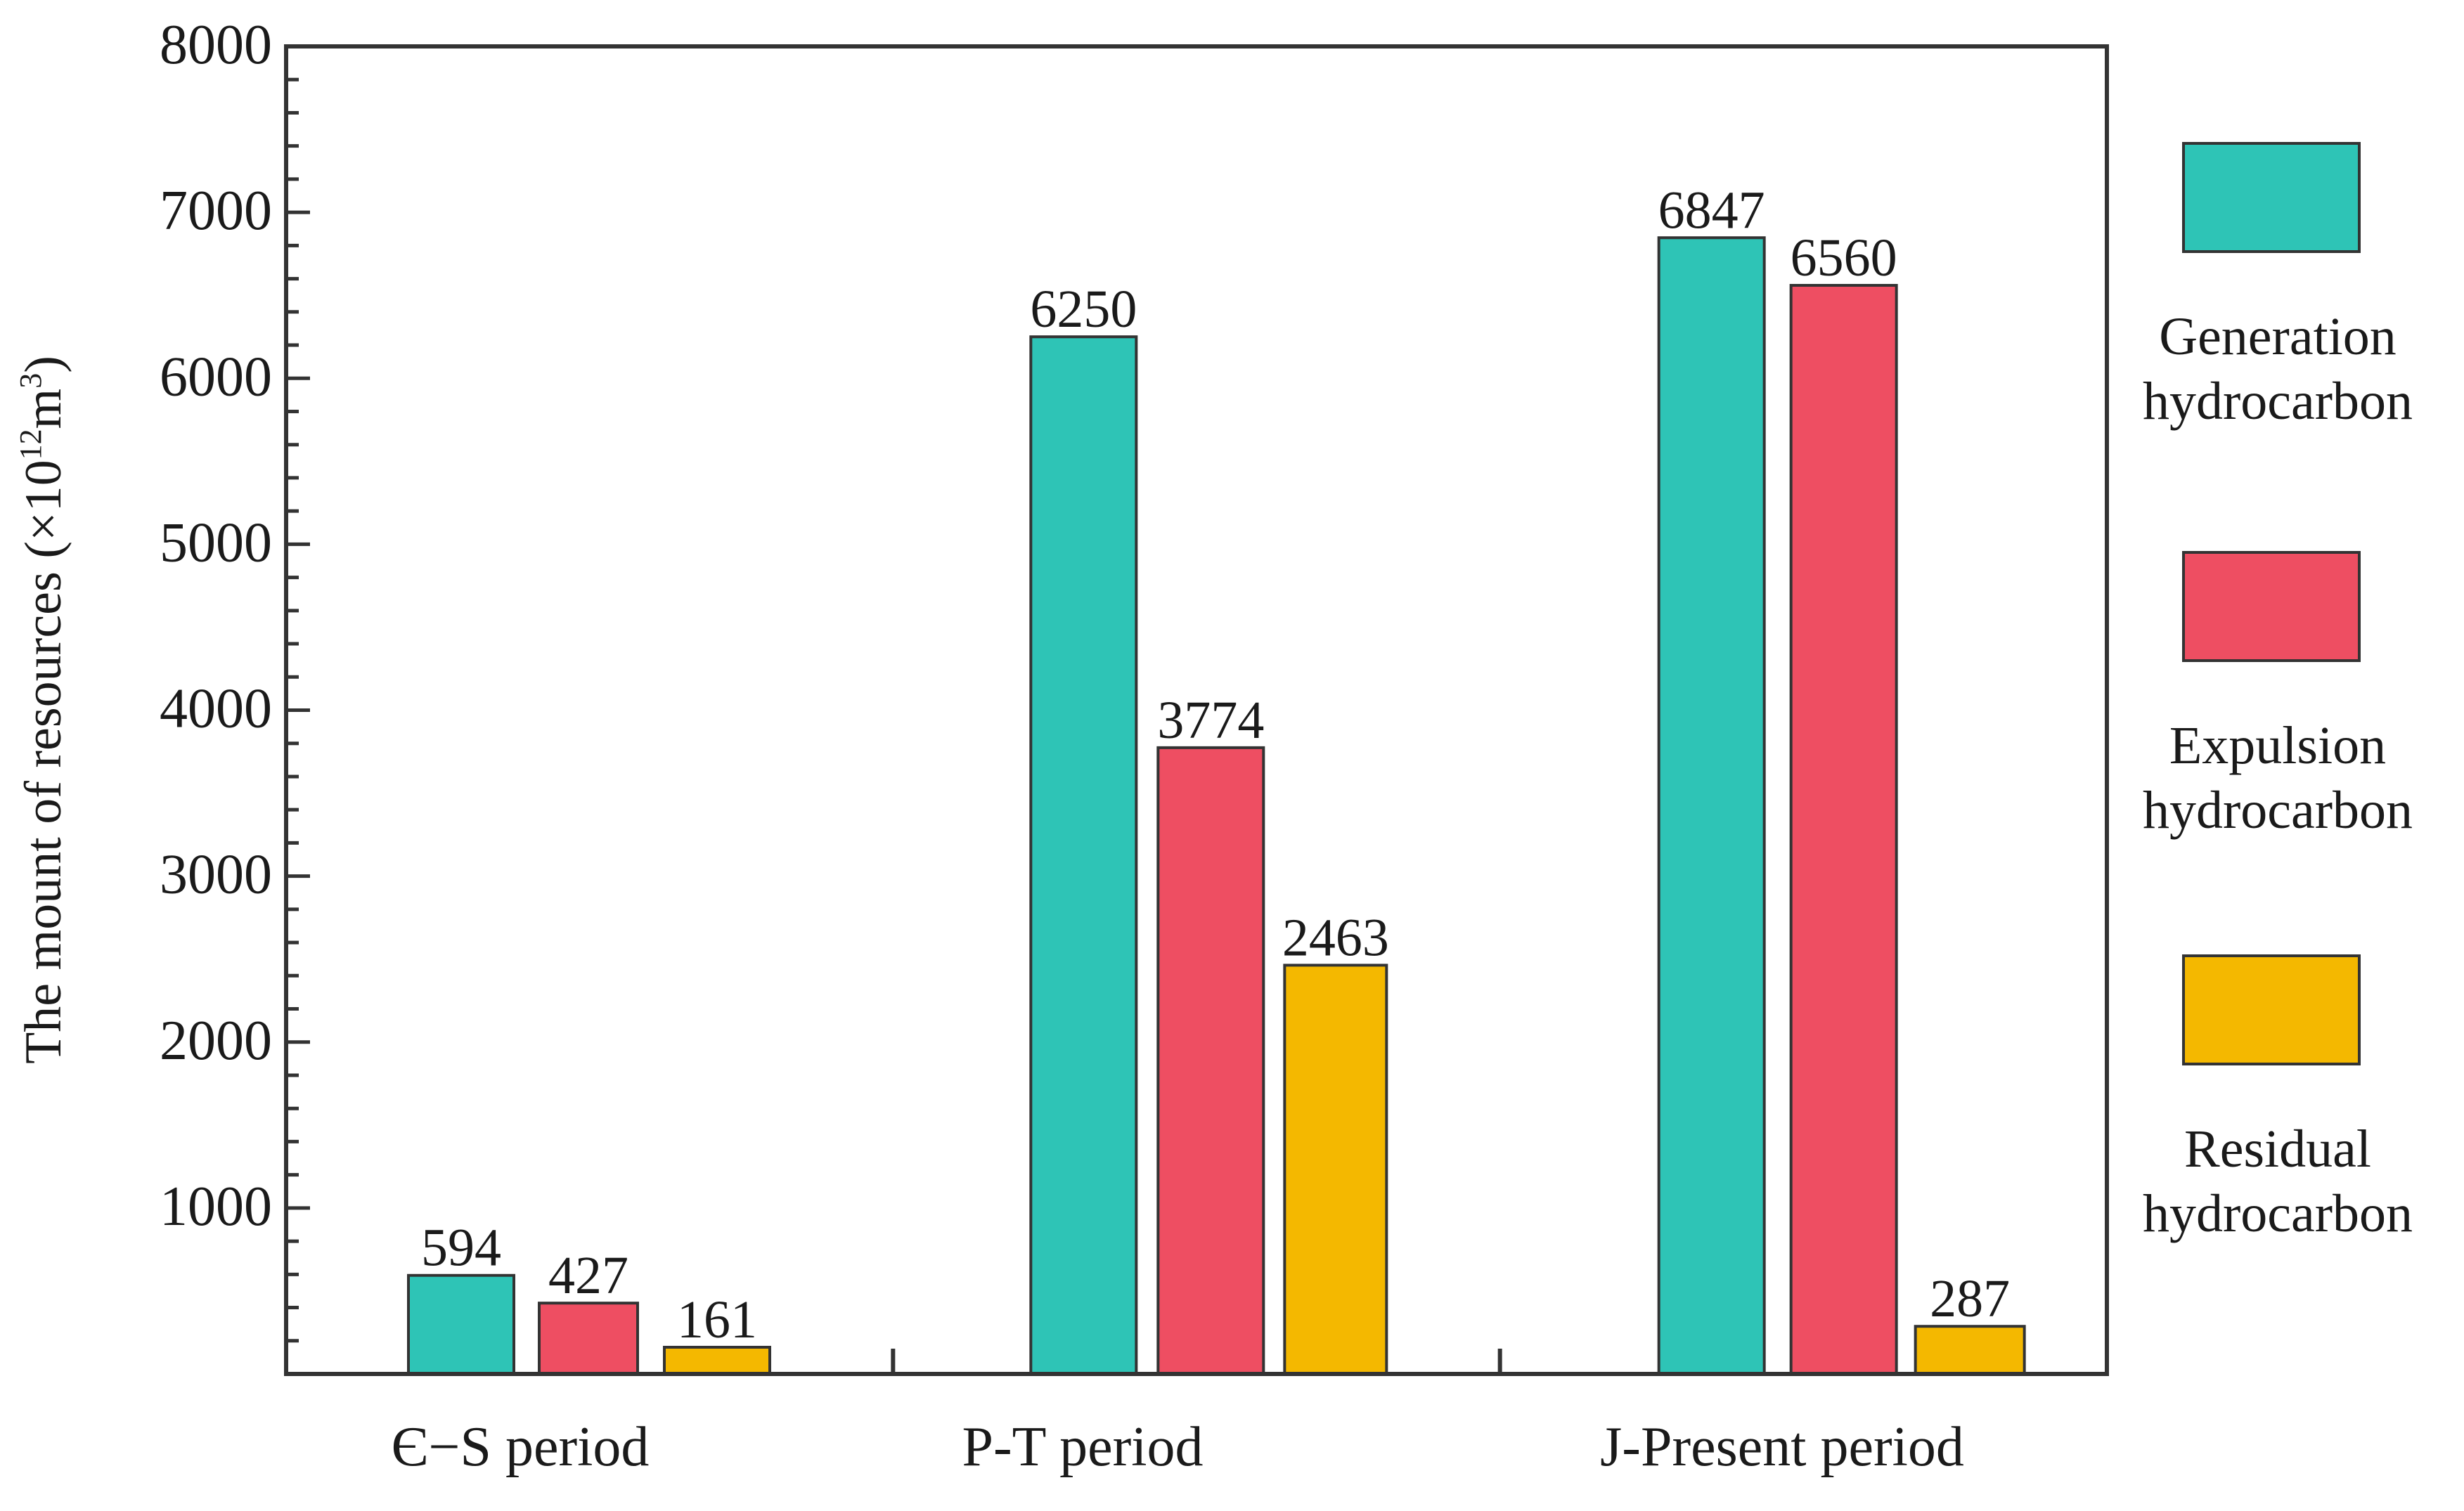  Describe the element at coordinates (216, 1041) in the screenshot. I see `y-tick-label: 2000` at that location.